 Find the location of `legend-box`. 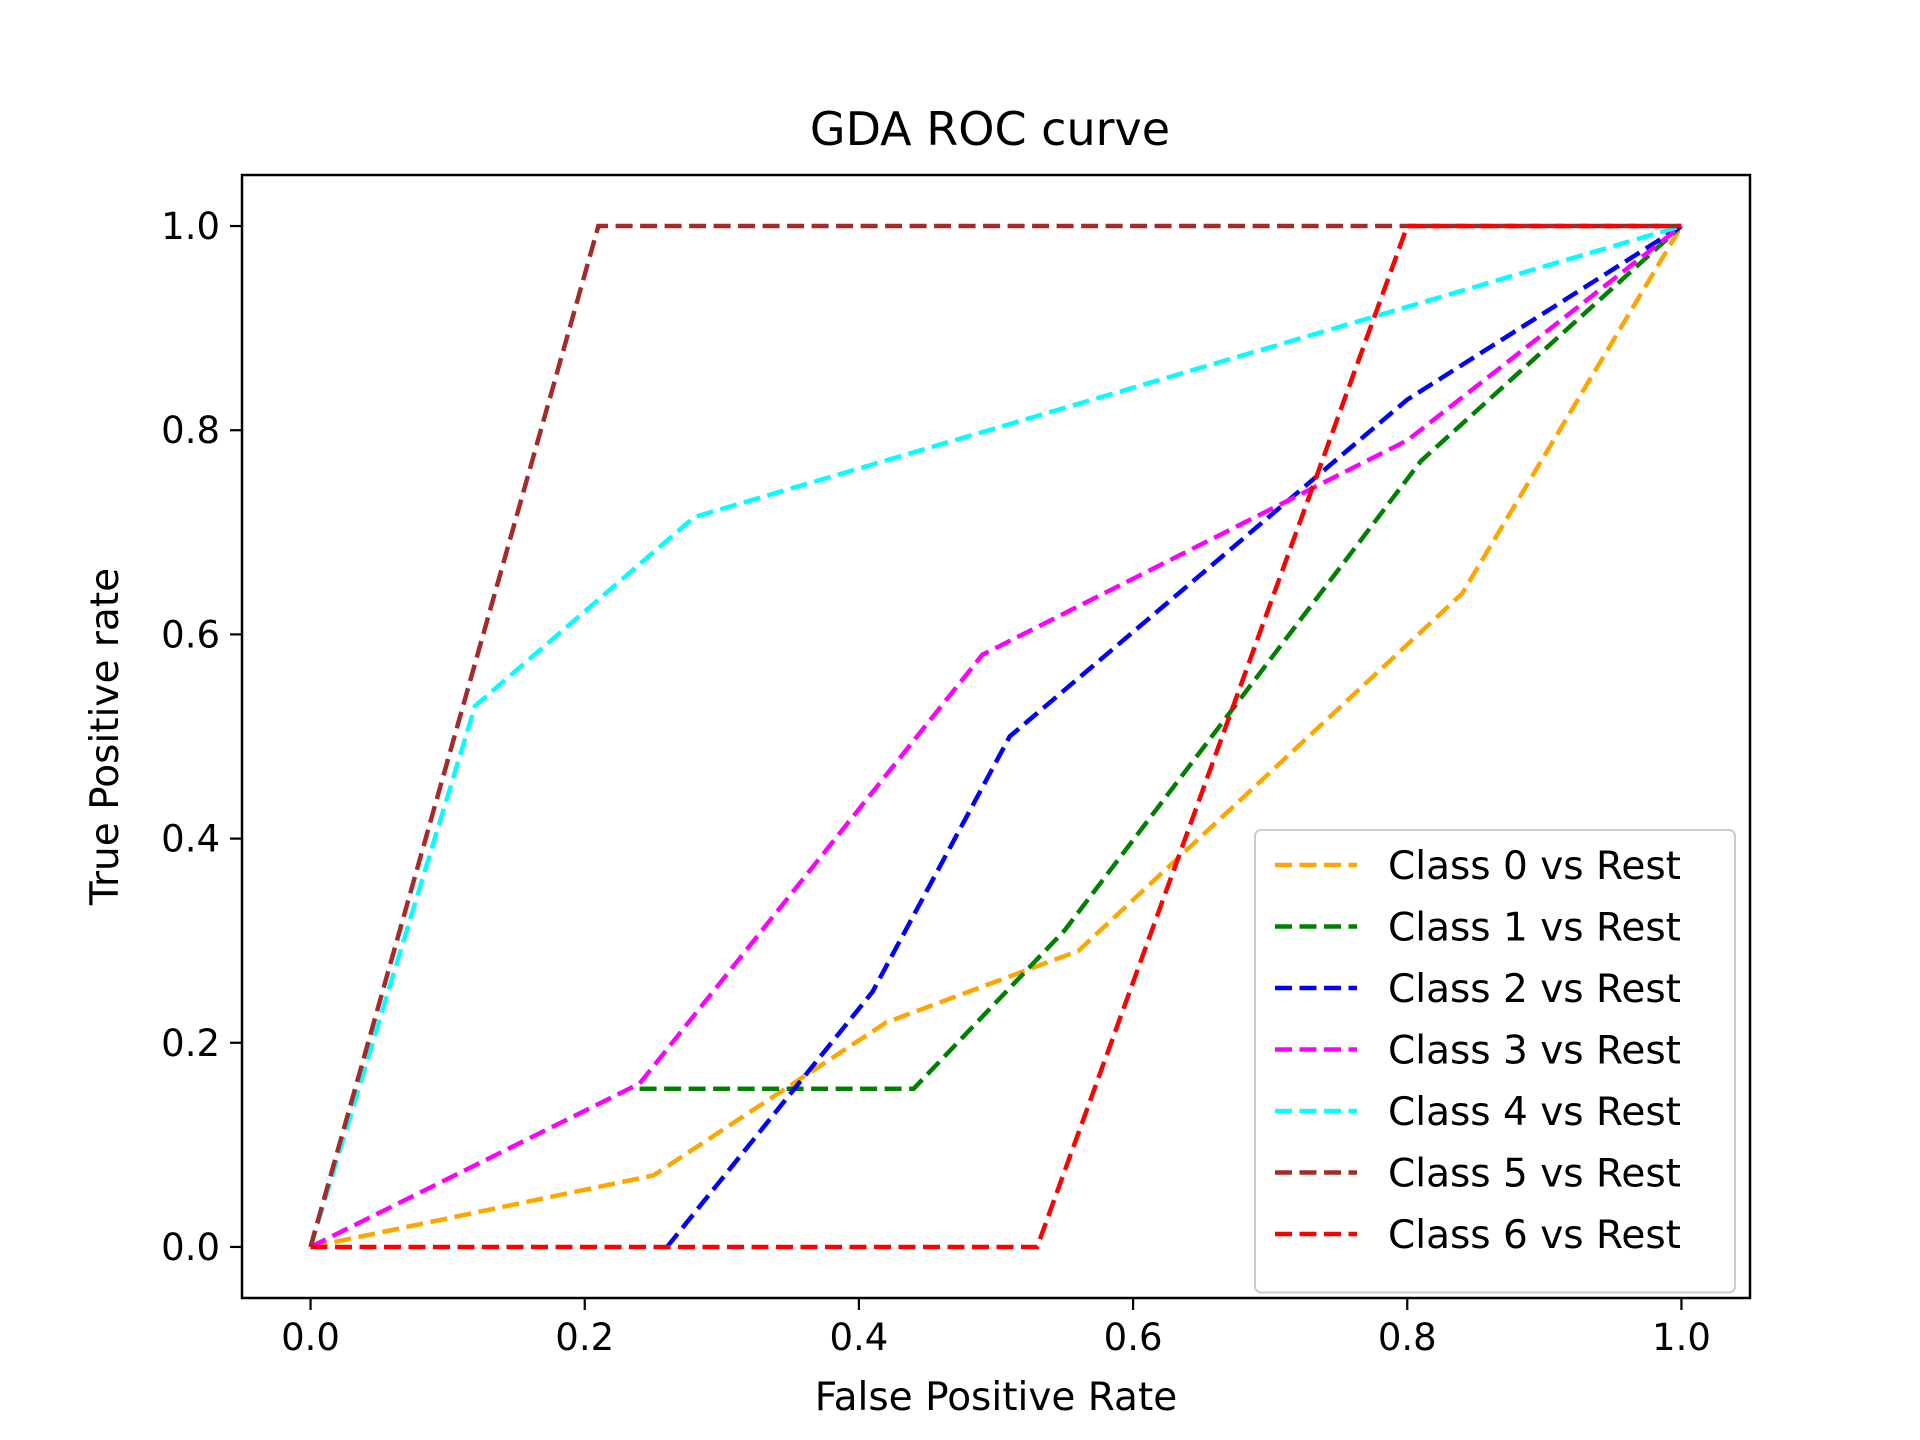

legend-box is located at coordinates (1495, 1061).